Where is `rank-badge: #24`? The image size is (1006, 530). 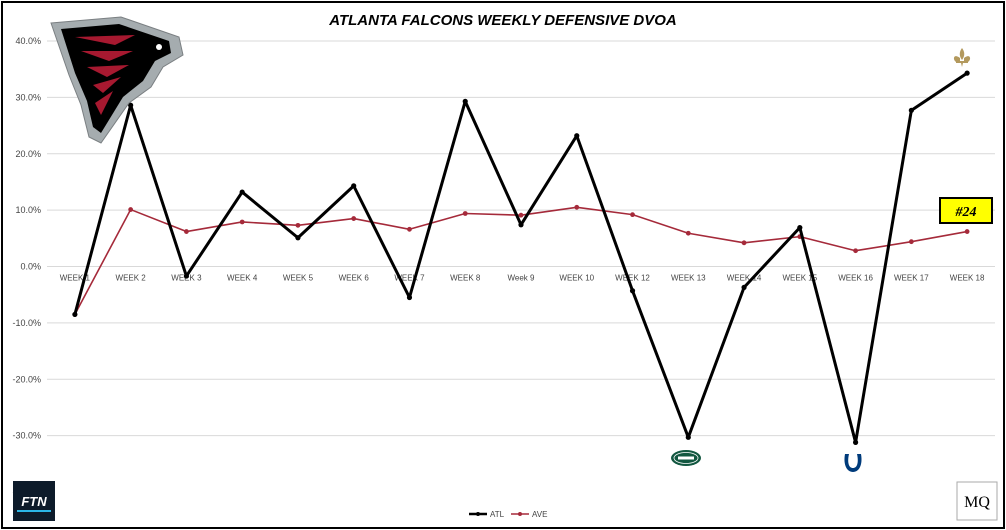
rank-badge: #24 is located at coordinates (966, 210).